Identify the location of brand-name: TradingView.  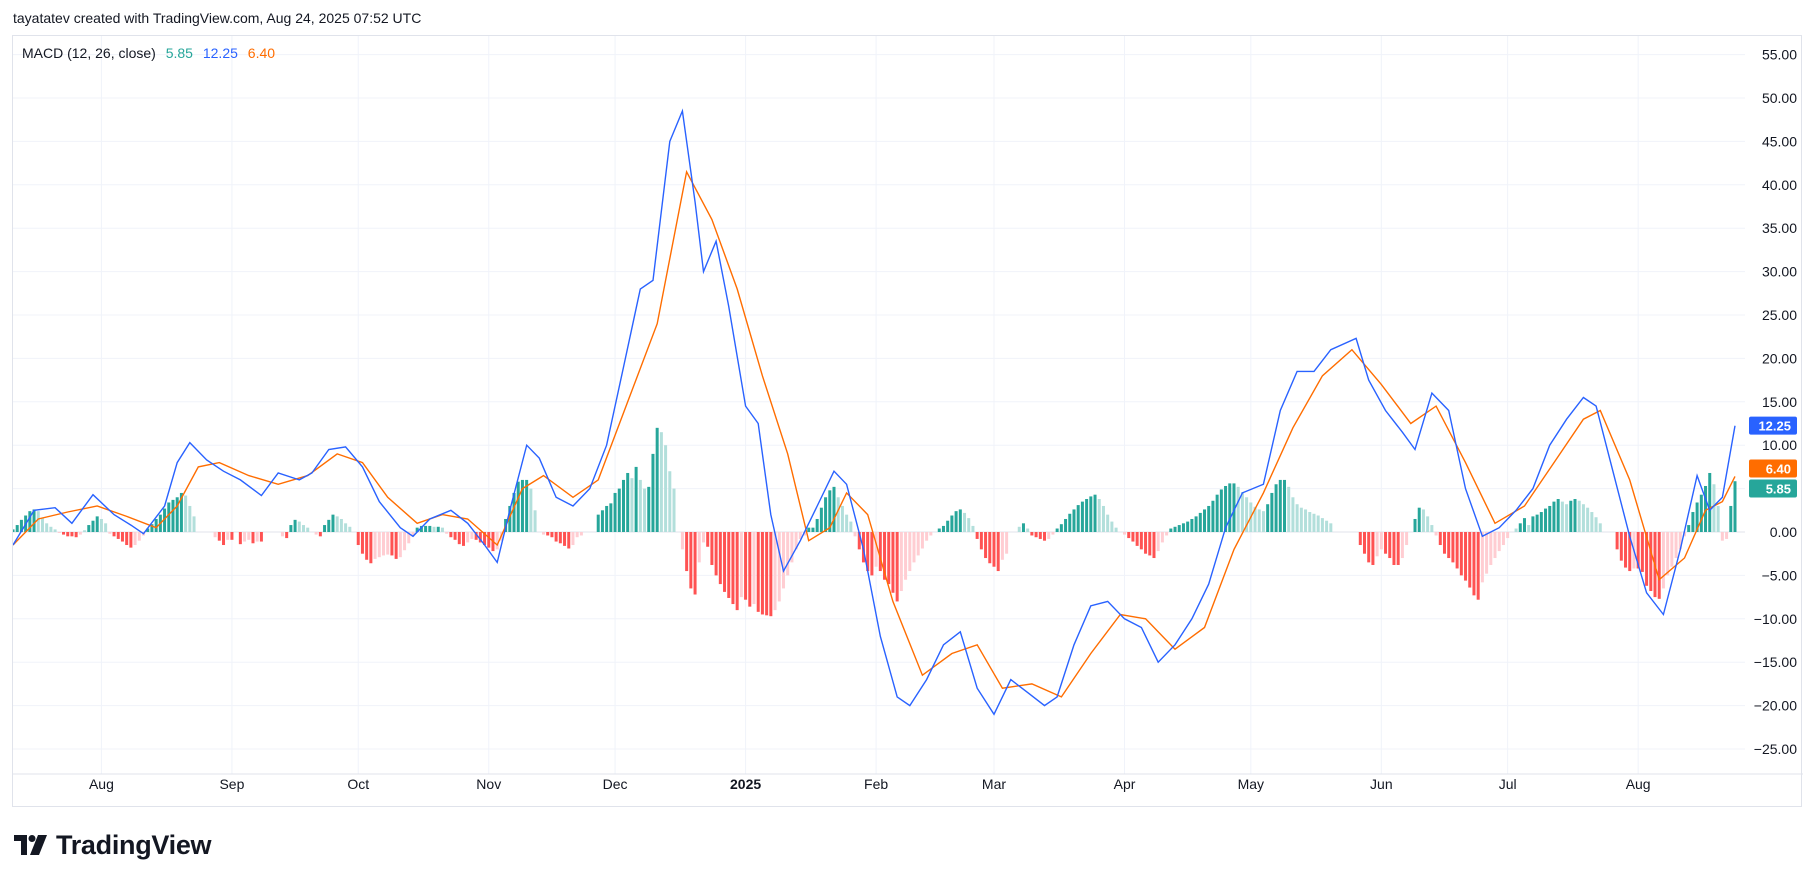
(134, 844).